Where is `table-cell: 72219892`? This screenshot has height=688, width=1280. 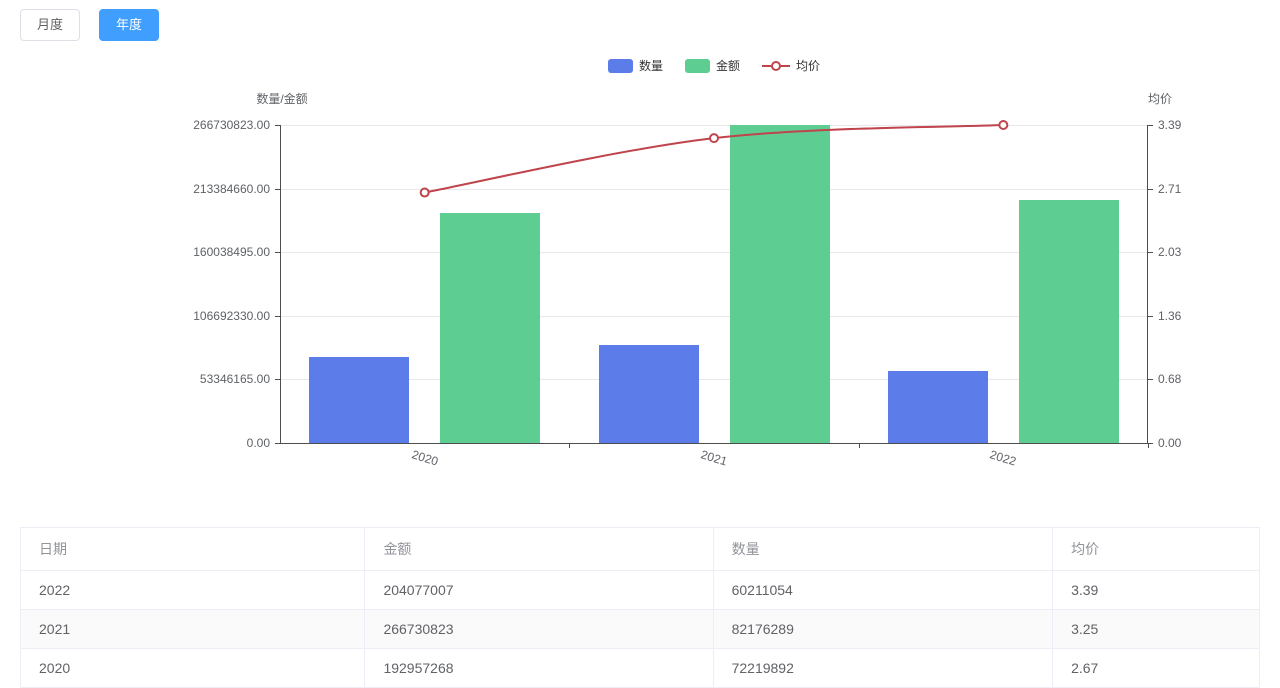 table-cell: 72219892 is located at coordinates (883, 668).